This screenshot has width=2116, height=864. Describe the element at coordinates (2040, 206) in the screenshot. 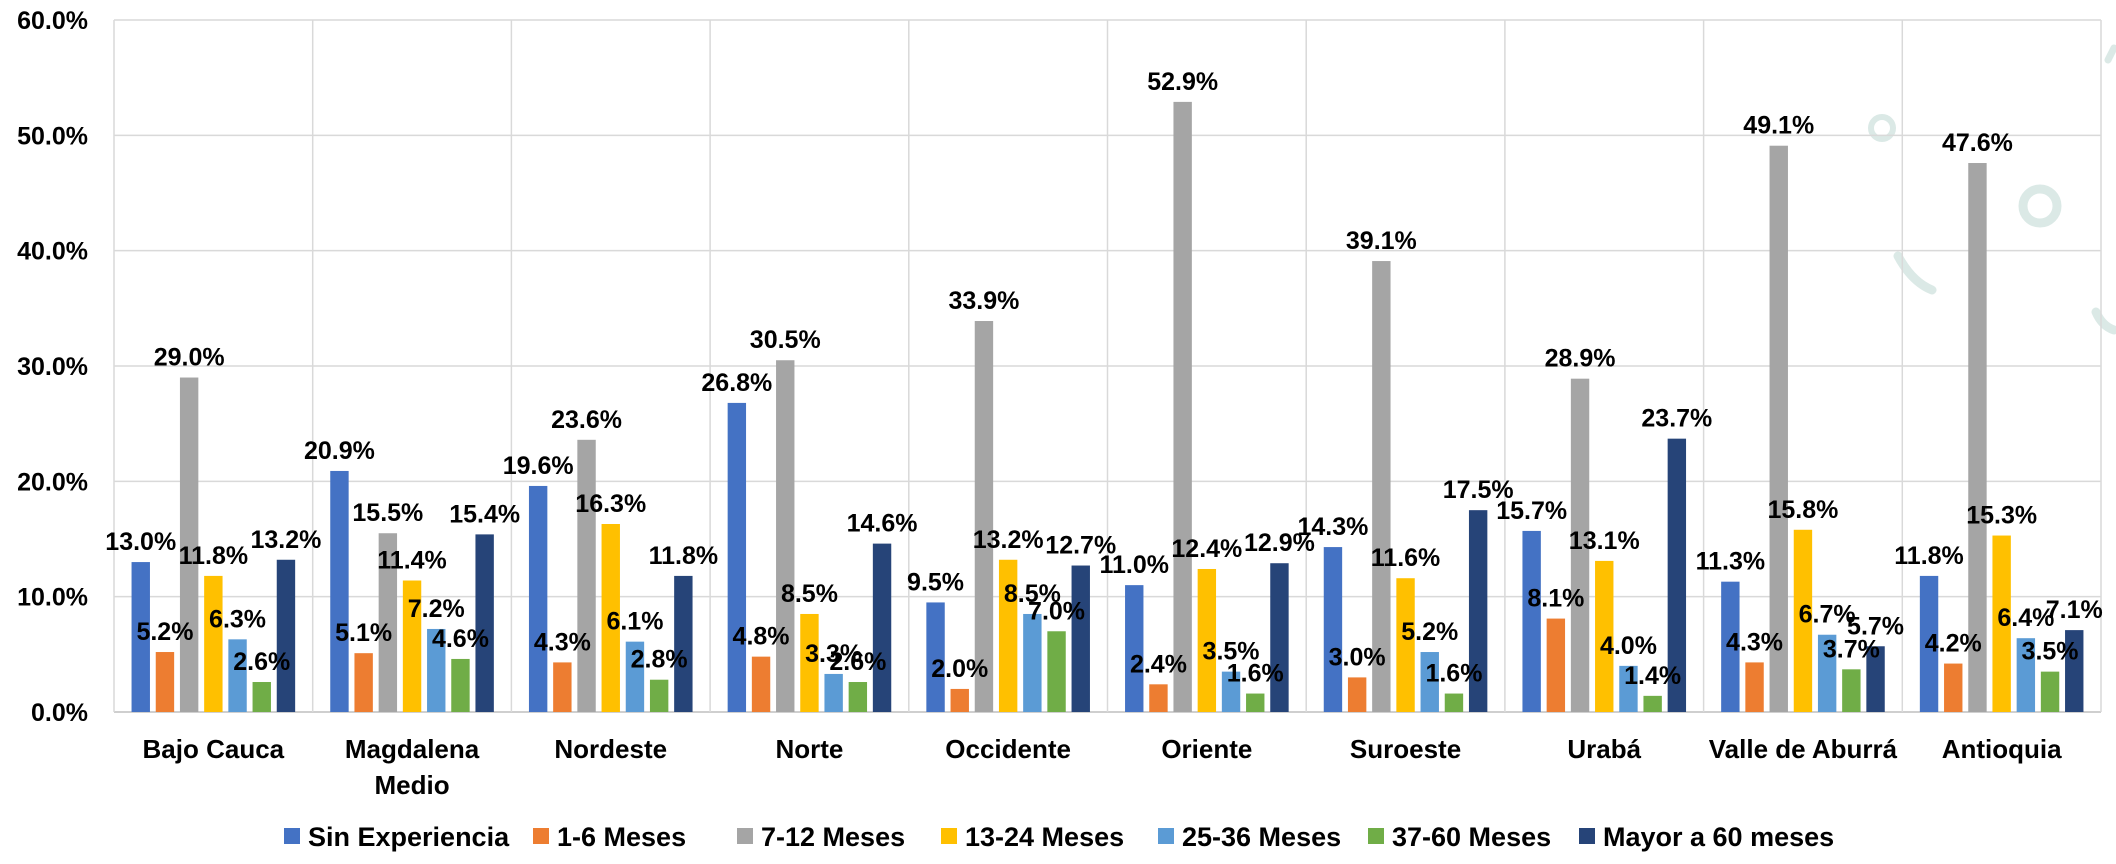

I see `deco-ring` at that location.